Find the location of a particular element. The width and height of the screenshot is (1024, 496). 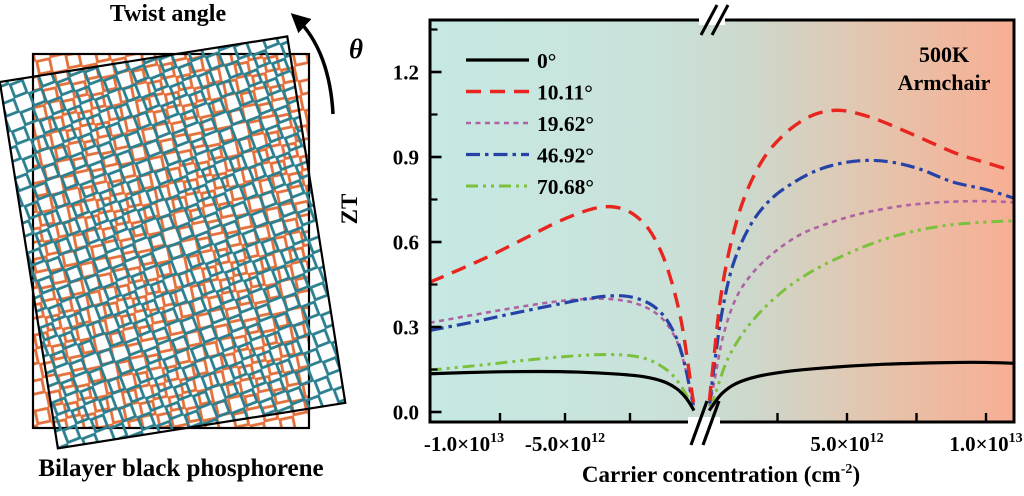

theta-symbol: θ is located at coordinates (356, 49).